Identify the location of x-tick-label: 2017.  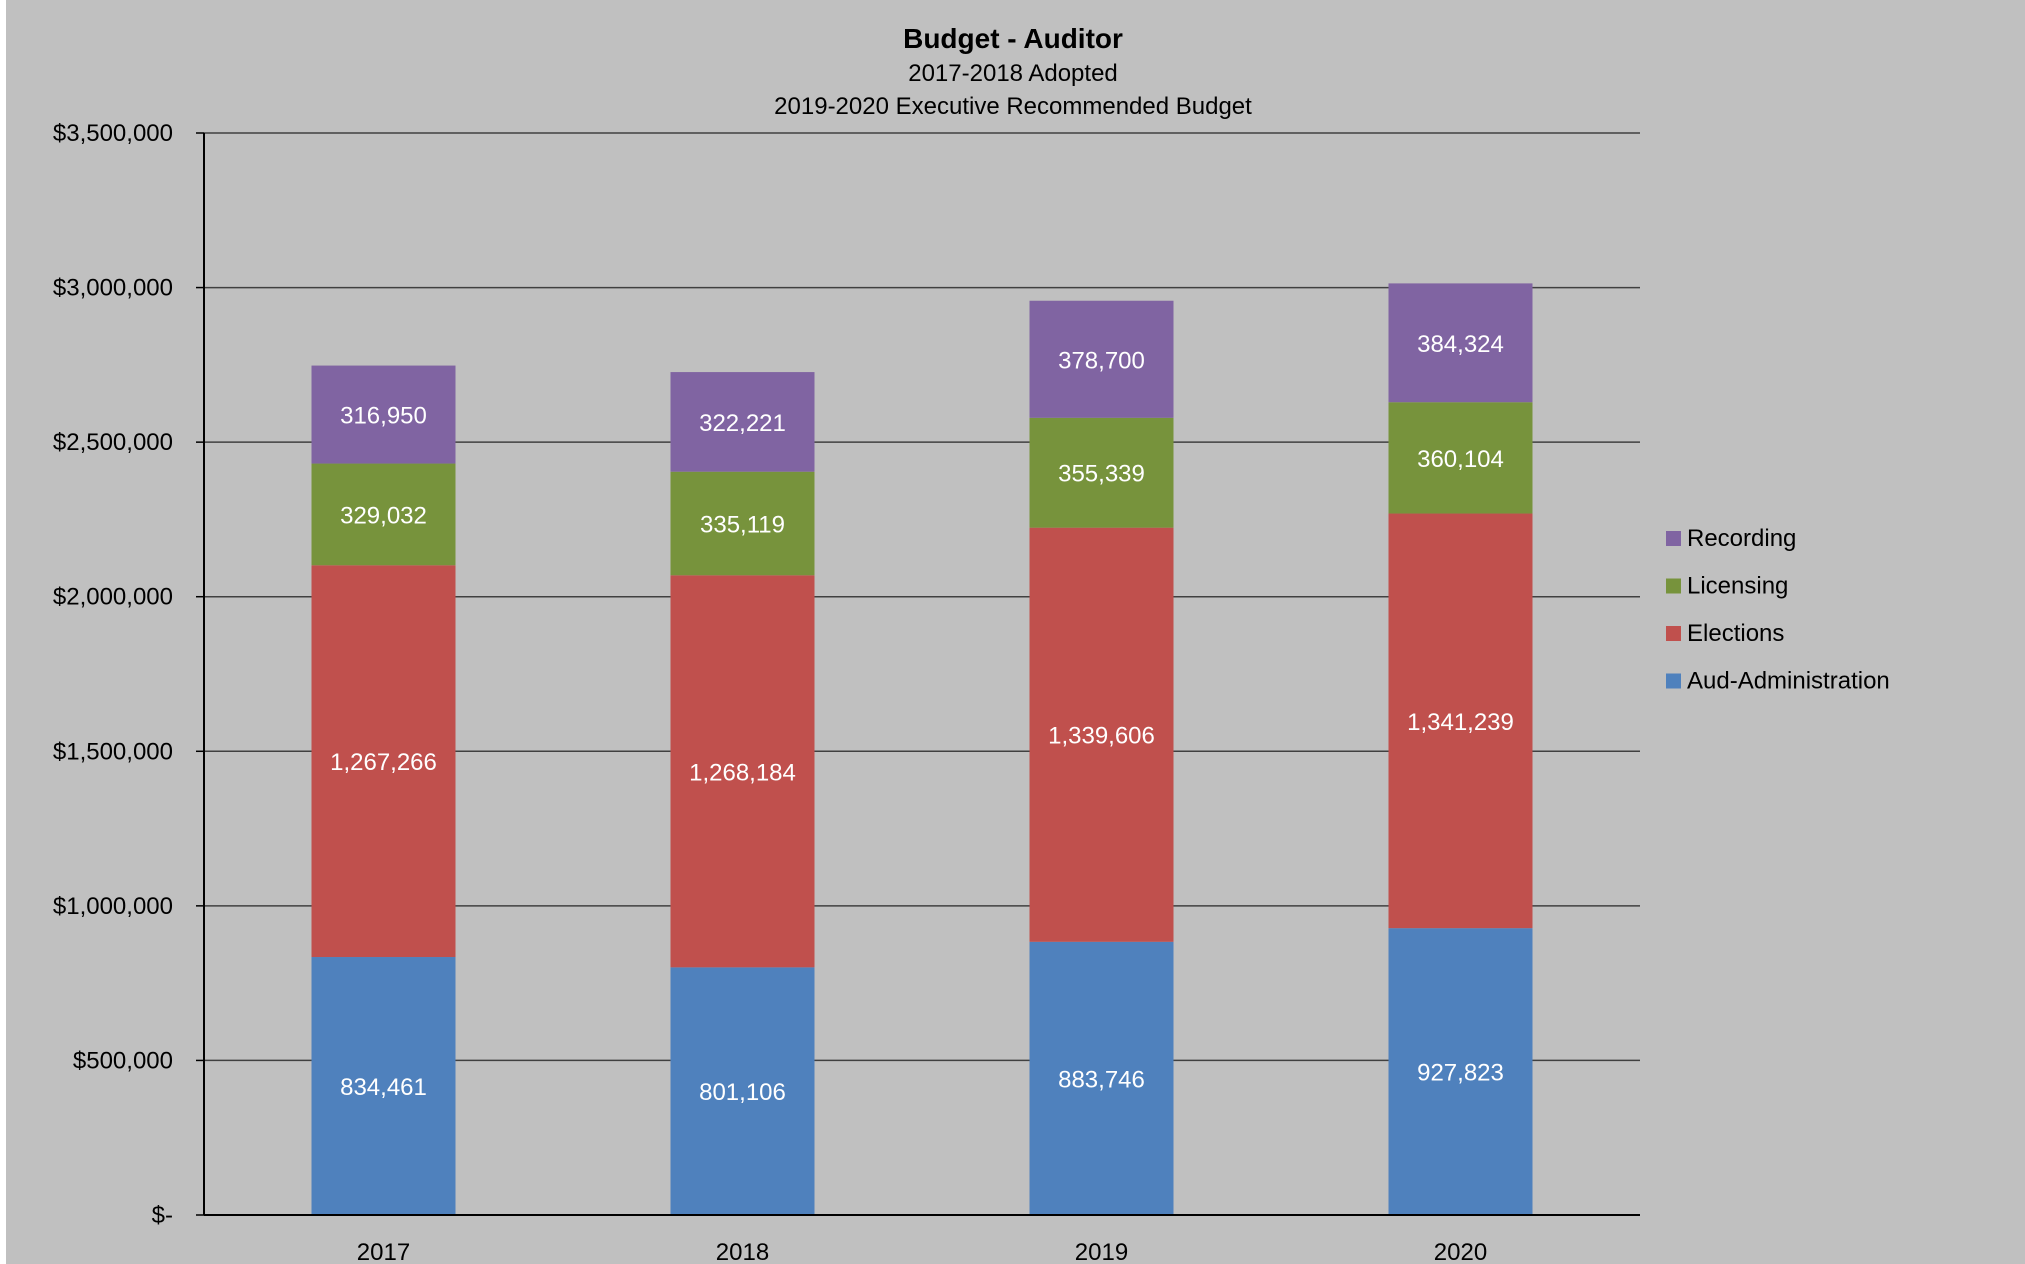
(383, 1251).